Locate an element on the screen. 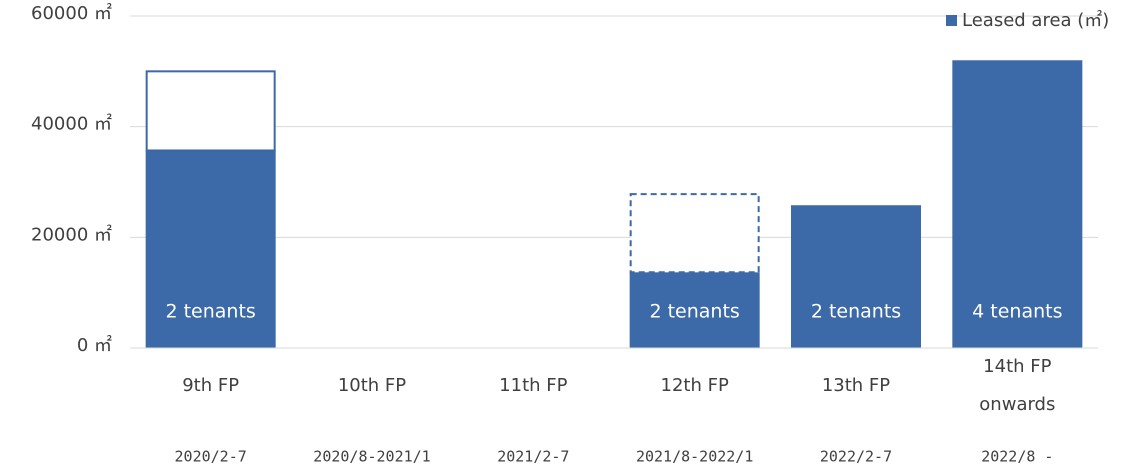 The width and height of the screenshot is (1125, 467). y-tick-label: 0 ㎡ is located at coordinates (94, 345).